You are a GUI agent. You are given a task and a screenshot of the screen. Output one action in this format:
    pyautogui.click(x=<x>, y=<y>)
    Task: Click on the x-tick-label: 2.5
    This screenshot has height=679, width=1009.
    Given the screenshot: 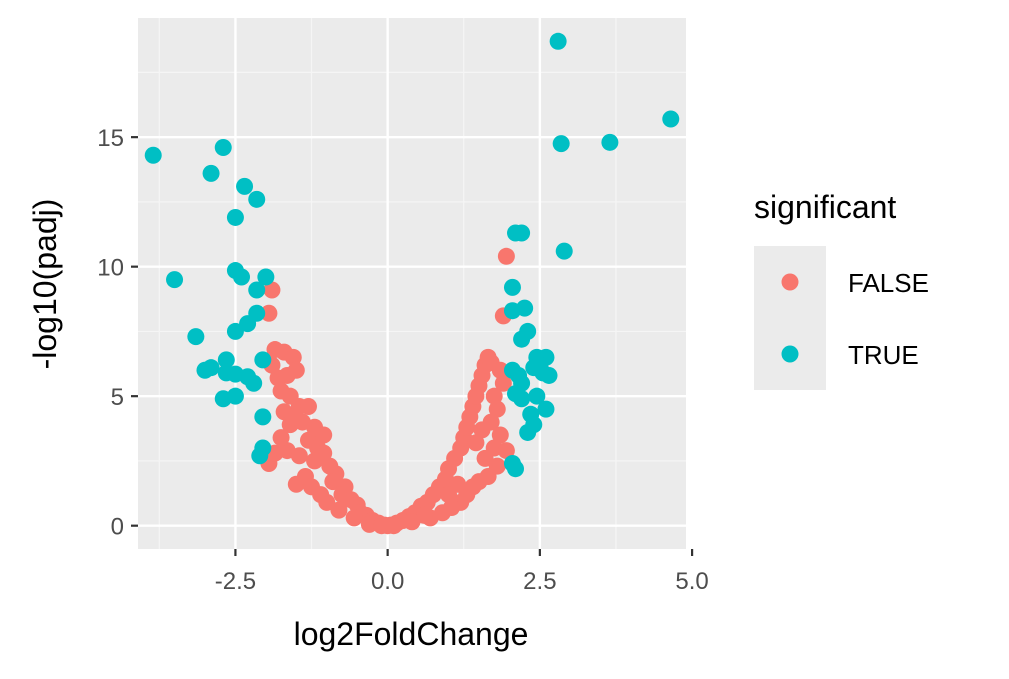 What is the action you would take?
    pyautogui.click(x=539, y=581)
    